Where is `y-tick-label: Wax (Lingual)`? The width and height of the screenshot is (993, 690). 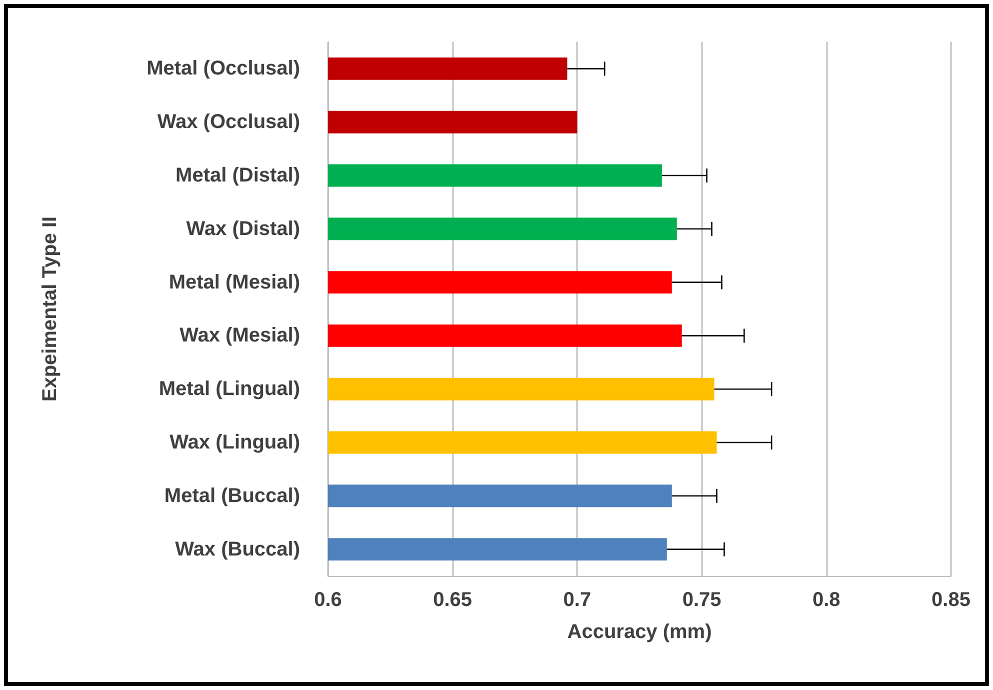
y-tick-label: Wax (Lingual) is located at coordinates (235, 443).